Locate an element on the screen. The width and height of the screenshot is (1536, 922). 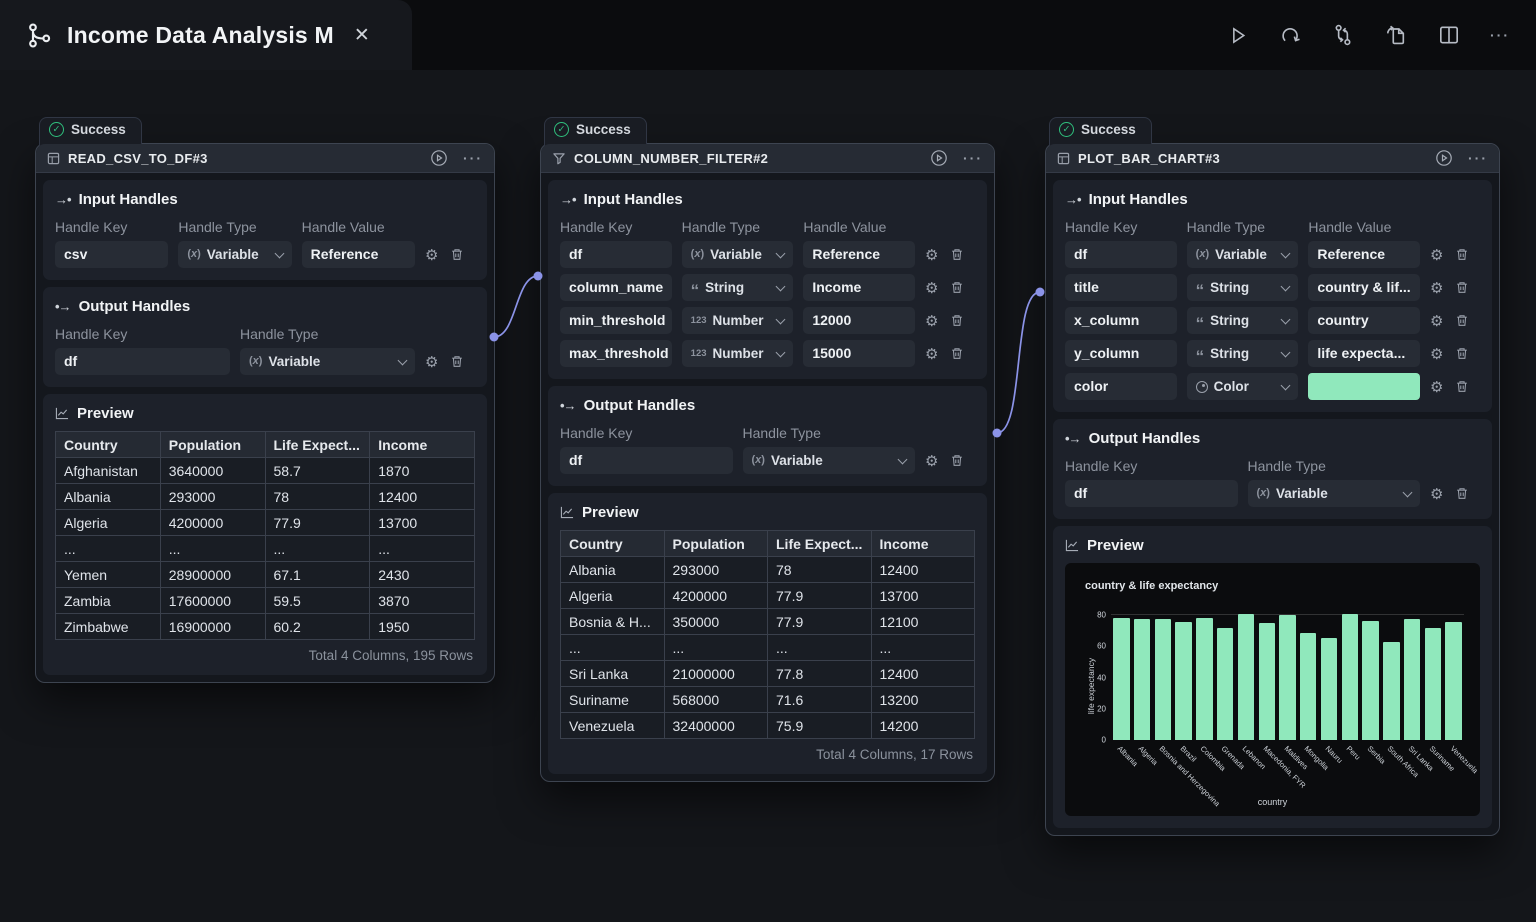
handle-key-input: csv is located at coordinates (112, 254).